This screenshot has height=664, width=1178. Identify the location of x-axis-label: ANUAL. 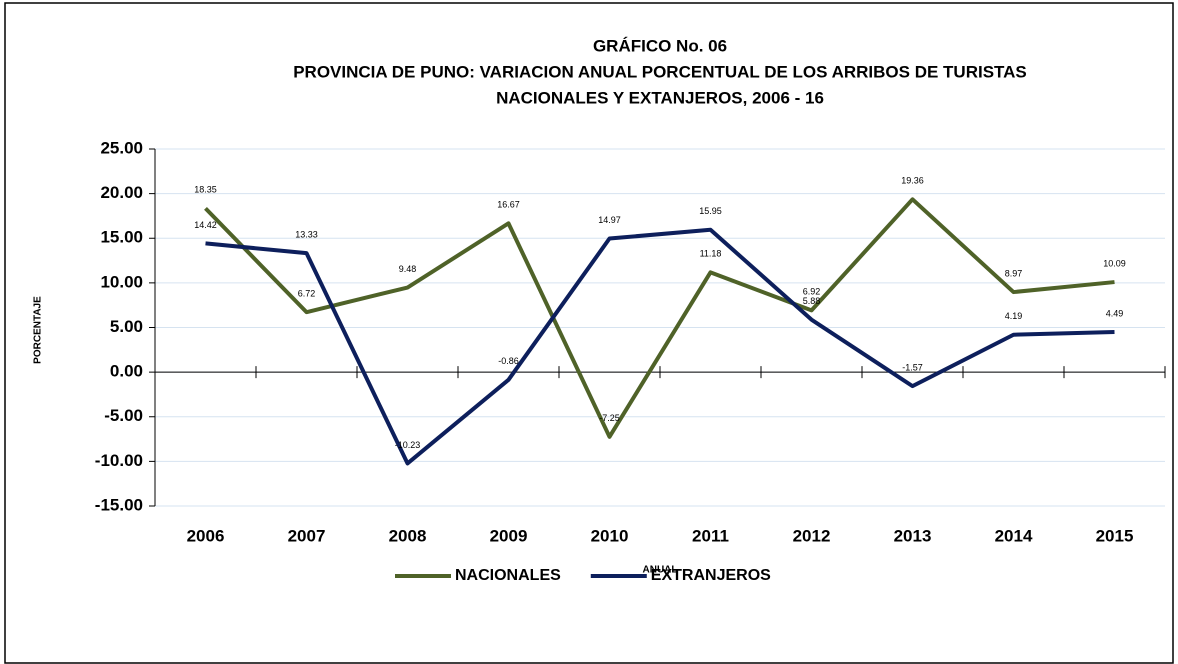
(660, 570).